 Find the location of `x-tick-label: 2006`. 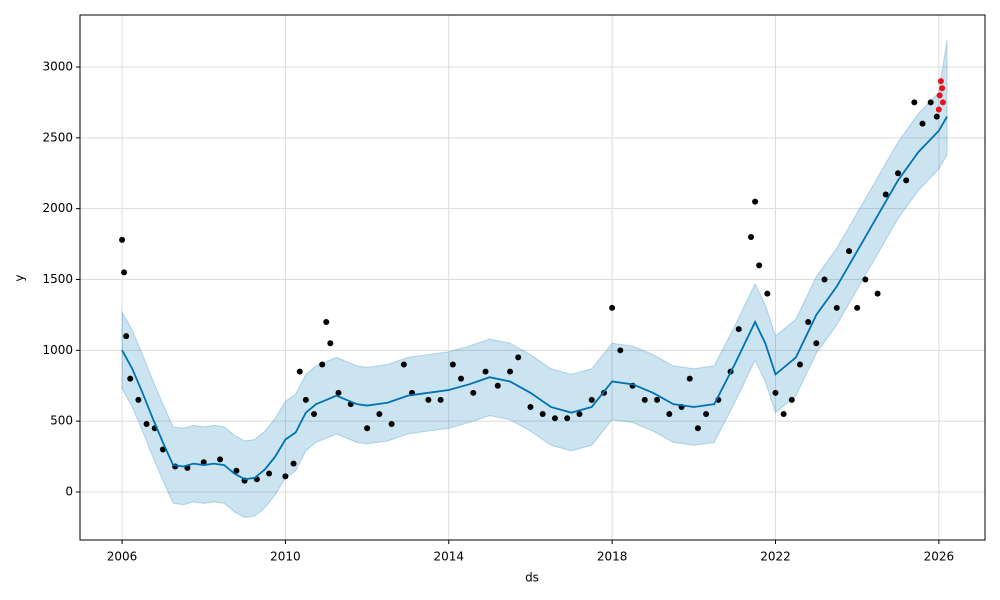

x-tick-label: 2006 is located at coordinates (122, 557).